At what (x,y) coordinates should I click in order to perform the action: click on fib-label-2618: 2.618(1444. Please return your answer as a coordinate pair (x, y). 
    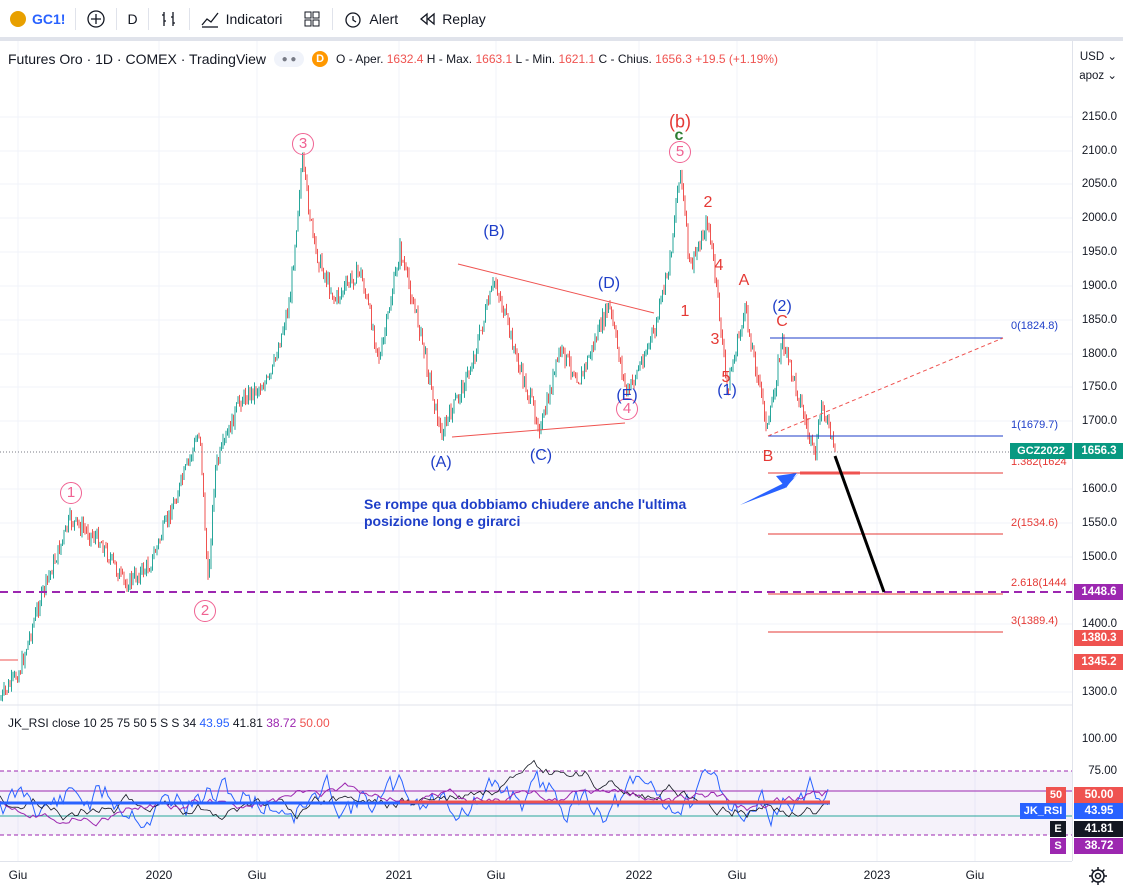
    Looking at the image, I should click on (1039, 583).